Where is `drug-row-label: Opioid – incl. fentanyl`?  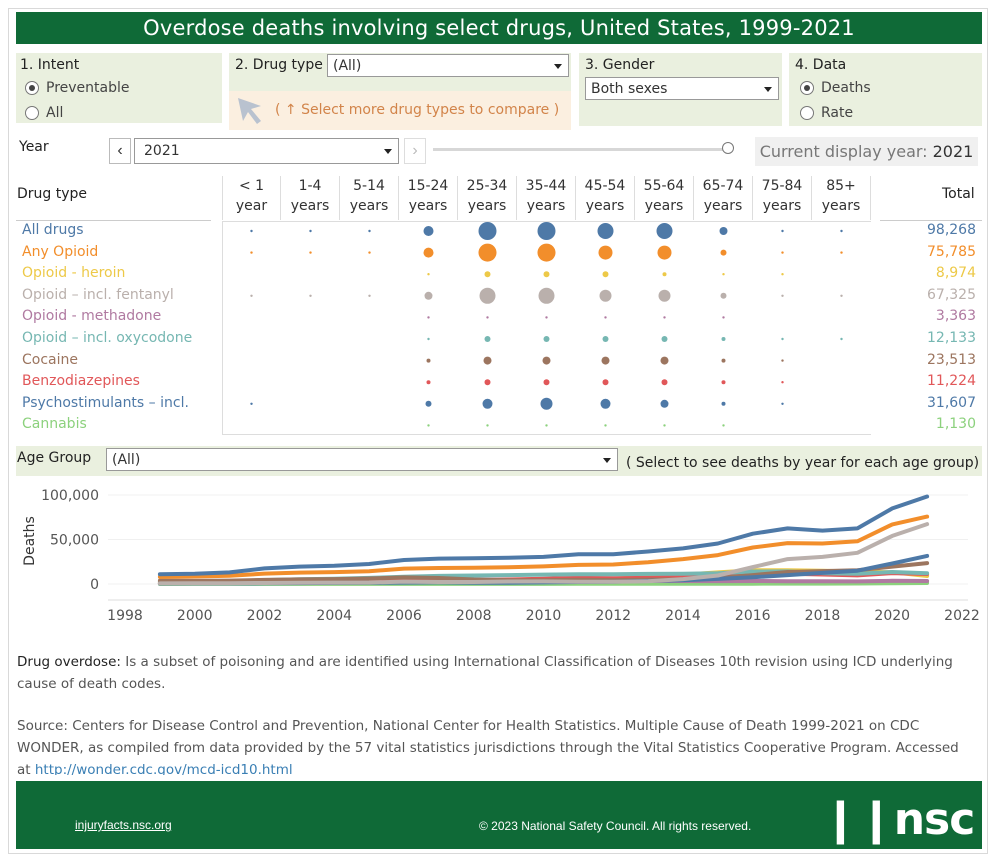 drug-row-label: Opioid – incl. fentanyl is located at coordinates (98, 294).